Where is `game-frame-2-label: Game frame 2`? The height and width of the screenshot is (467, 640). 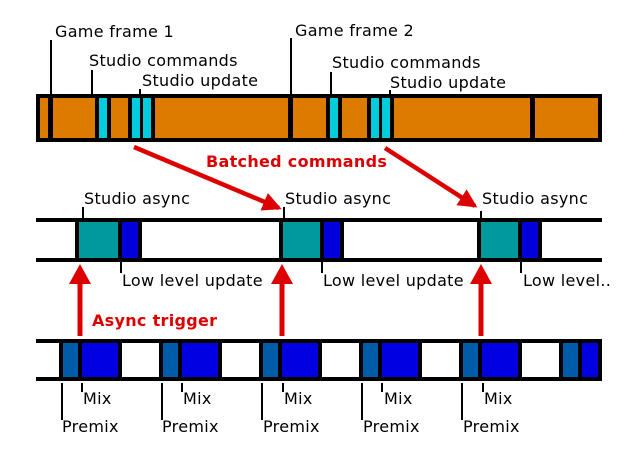
game-frame-2-label: Game frame 2 is located at coordinates (355, 30).